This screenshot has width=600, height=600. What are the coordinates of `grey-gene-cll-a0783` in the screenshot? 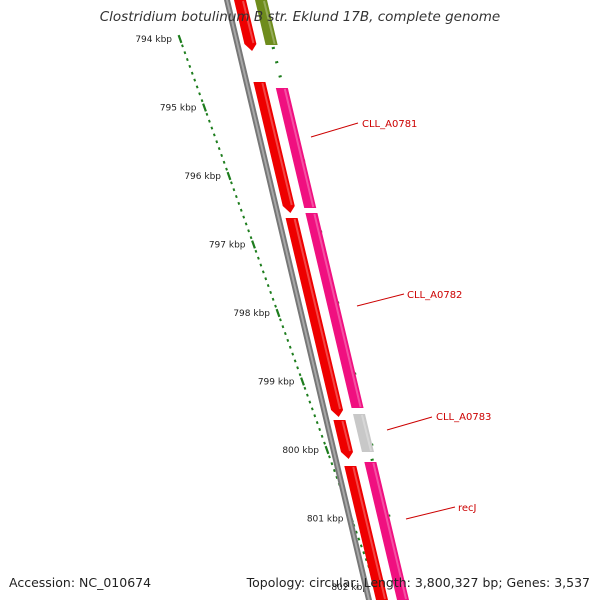 It's located at (363, 433).